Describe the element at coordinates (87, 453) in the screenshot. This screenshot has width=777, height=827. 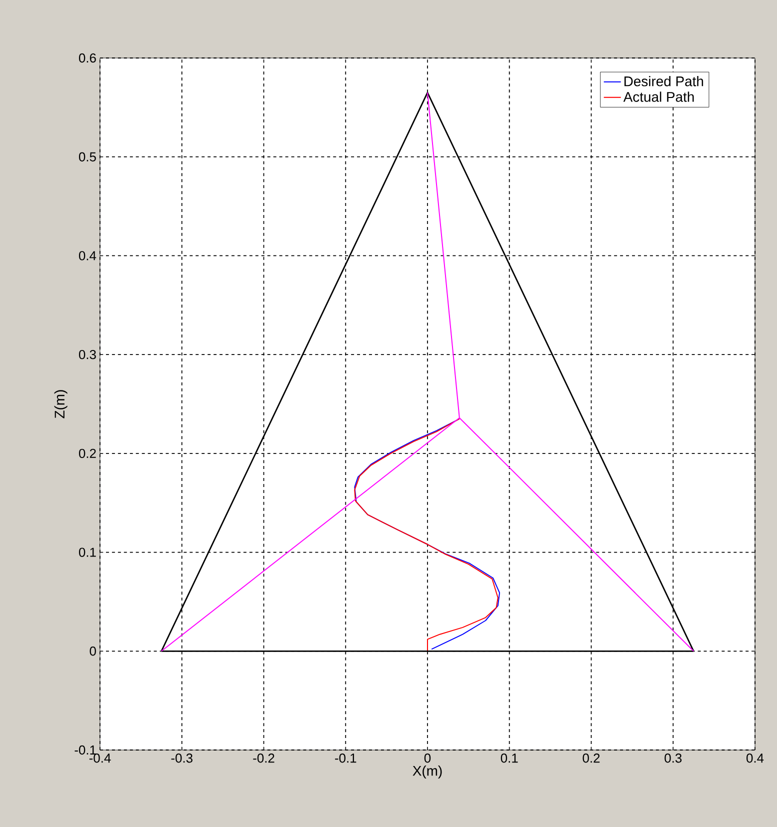
I see `y-tick-label: 0.2` at that location.